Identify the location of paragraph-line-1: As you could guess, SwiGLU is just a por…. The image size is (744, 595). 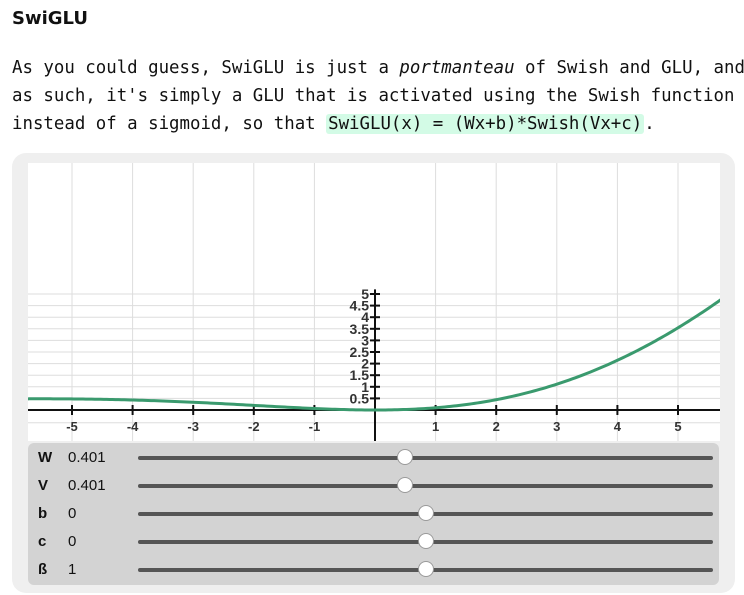
(378, 68).